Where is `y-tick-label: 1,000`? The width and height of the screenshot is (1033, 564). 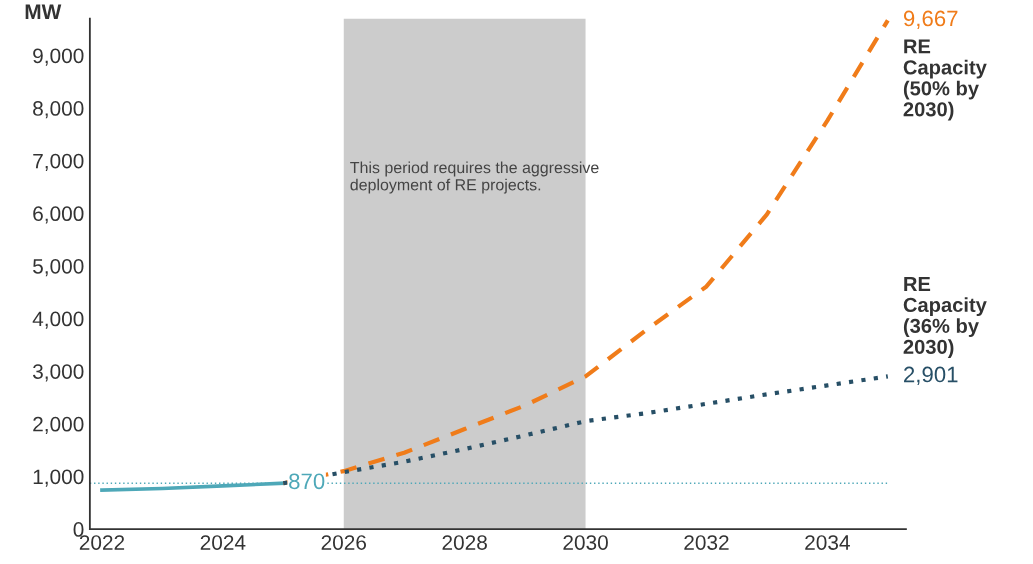
y-tick-label: 1,000 is located at coordinates (58, 478).